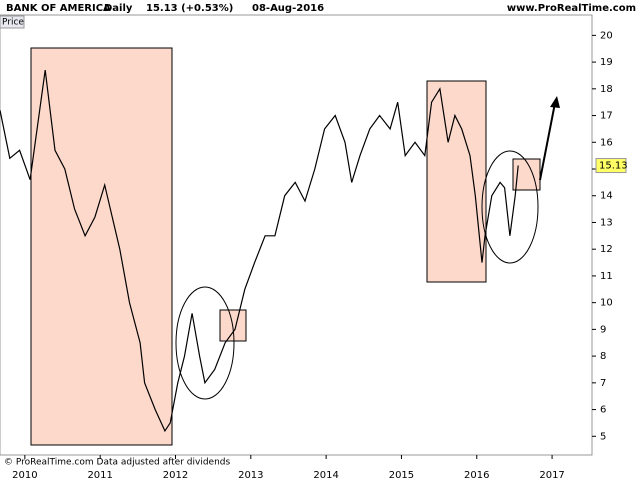 The image size is (640, 480). Describe the element at coordinates (250, 475) in the screenshot. I see `x-tick-label: 2013` at that location.